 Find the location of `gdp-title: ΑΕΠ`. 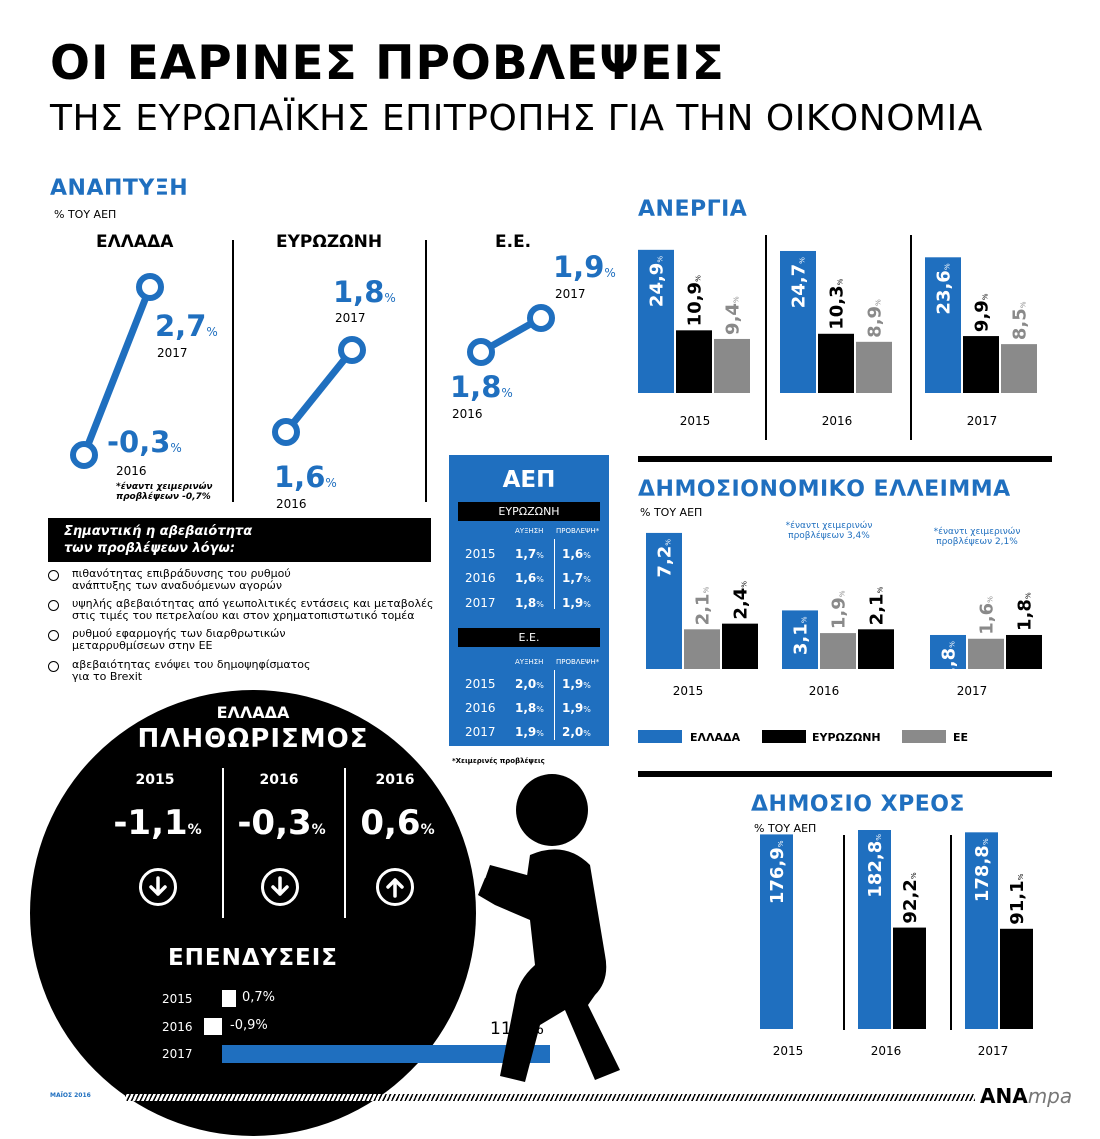

gdp-title: ΑΕΠ is located at coordinates (529, 480).